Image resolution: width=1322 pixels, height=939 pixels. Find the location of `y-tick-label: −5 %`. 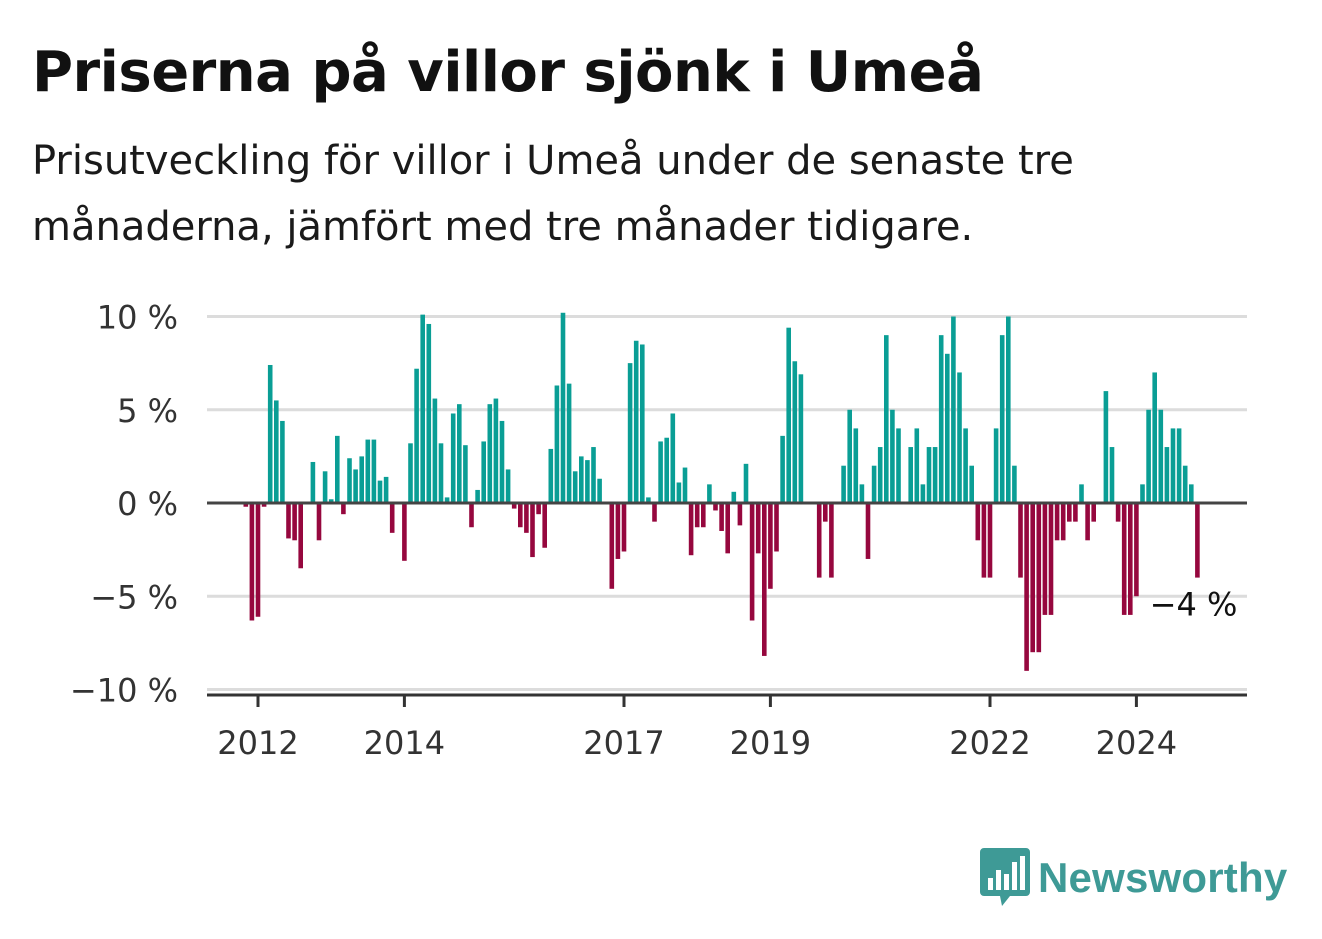

y-tick-label: −5 % is located at coordinates (134, 597).